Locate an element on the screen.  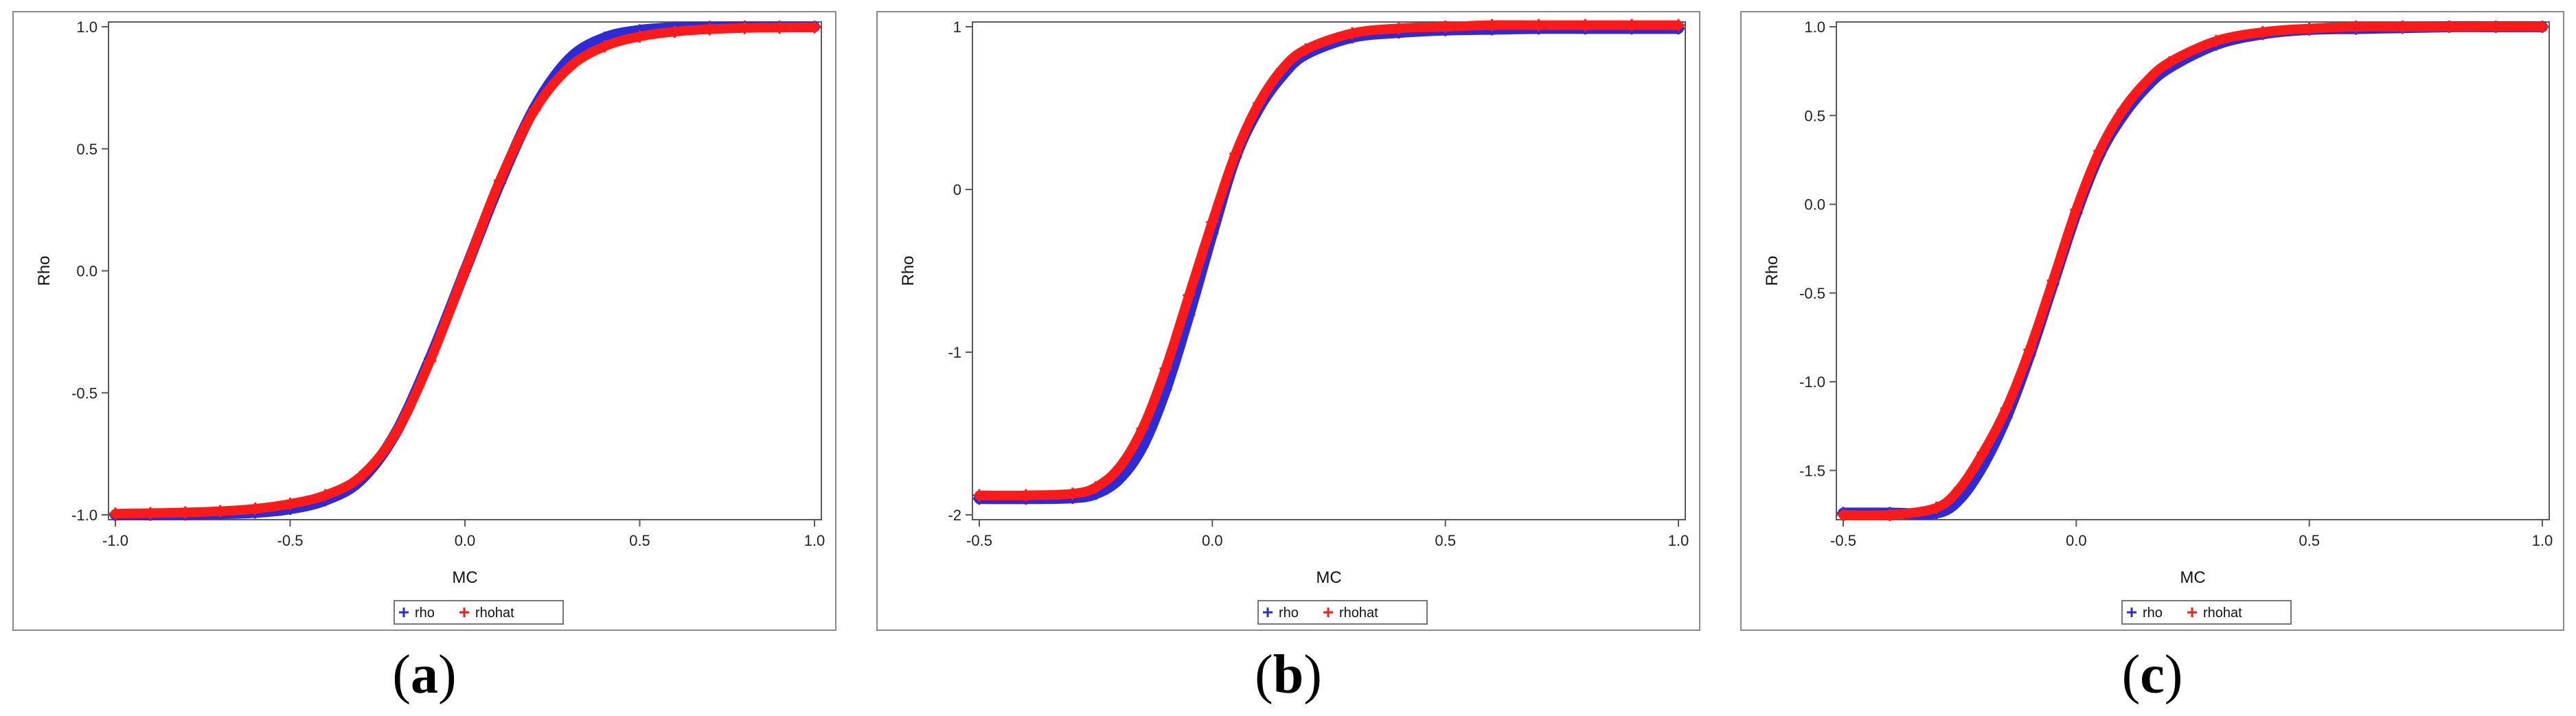
caption-a-letter: a is located at coordinates (424, 675).